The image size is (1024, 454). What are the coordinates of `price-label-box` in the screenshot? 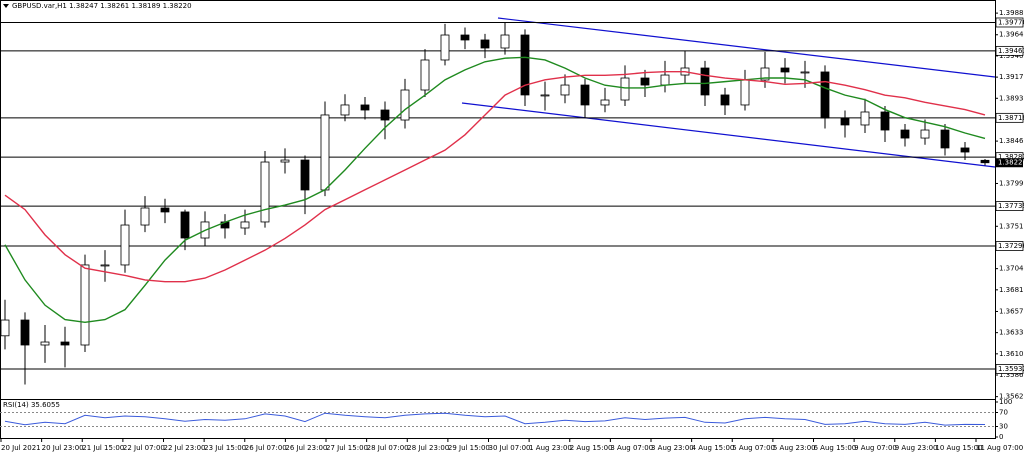 It's located at (1009, 163).